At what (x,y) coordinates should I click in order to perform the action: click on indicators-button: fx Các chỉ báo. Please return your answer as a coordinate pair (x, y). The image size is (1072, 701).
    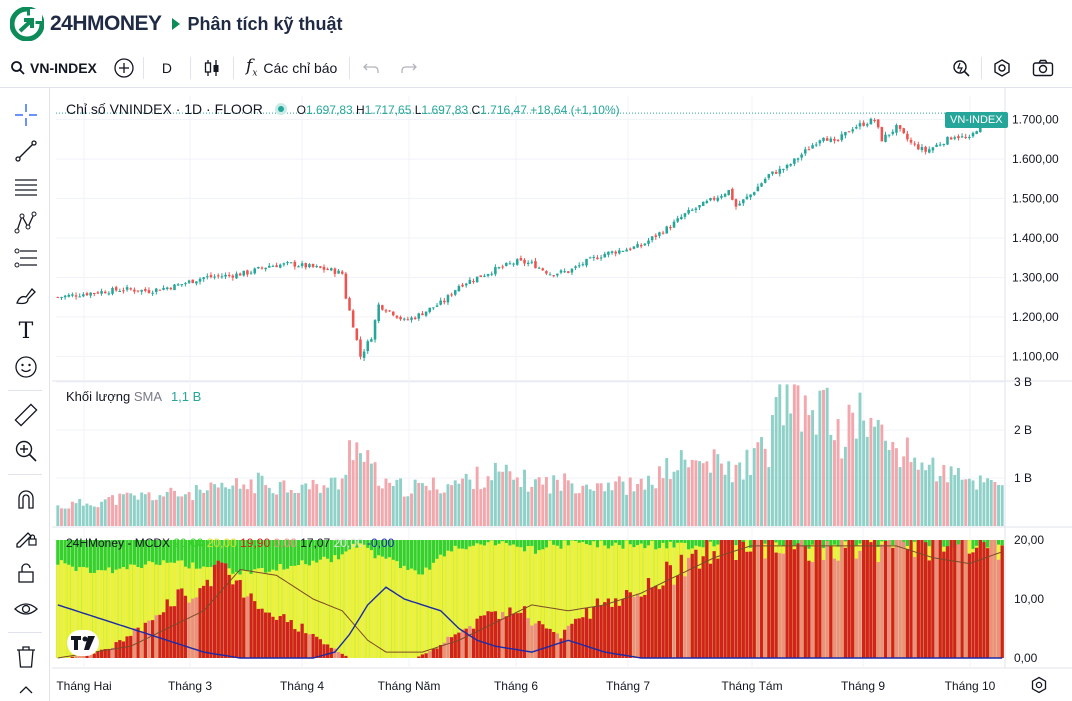
    Looking at the image, I should click on (291, 68).